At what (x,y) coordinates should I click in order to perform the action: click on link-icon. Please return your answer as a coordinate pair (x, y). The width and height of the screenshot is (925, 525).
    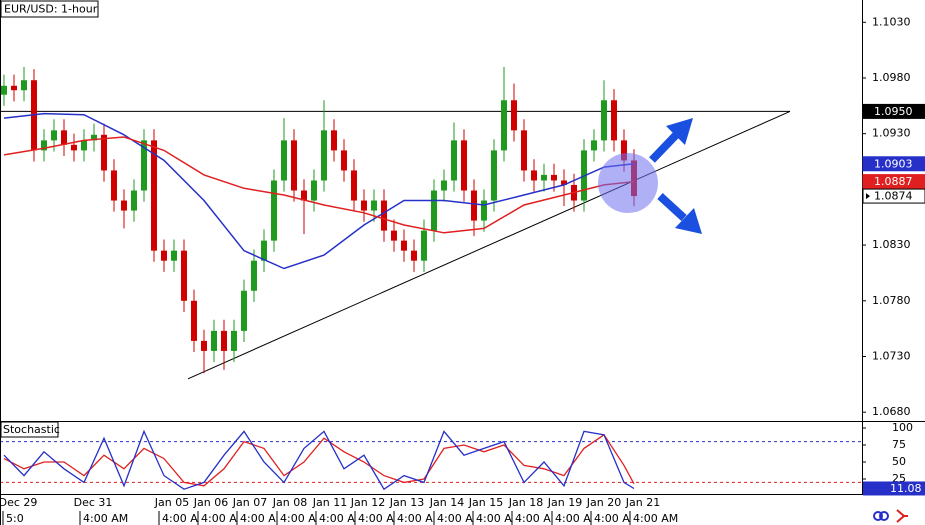
    Looking at the image, I should click on (878, 516).